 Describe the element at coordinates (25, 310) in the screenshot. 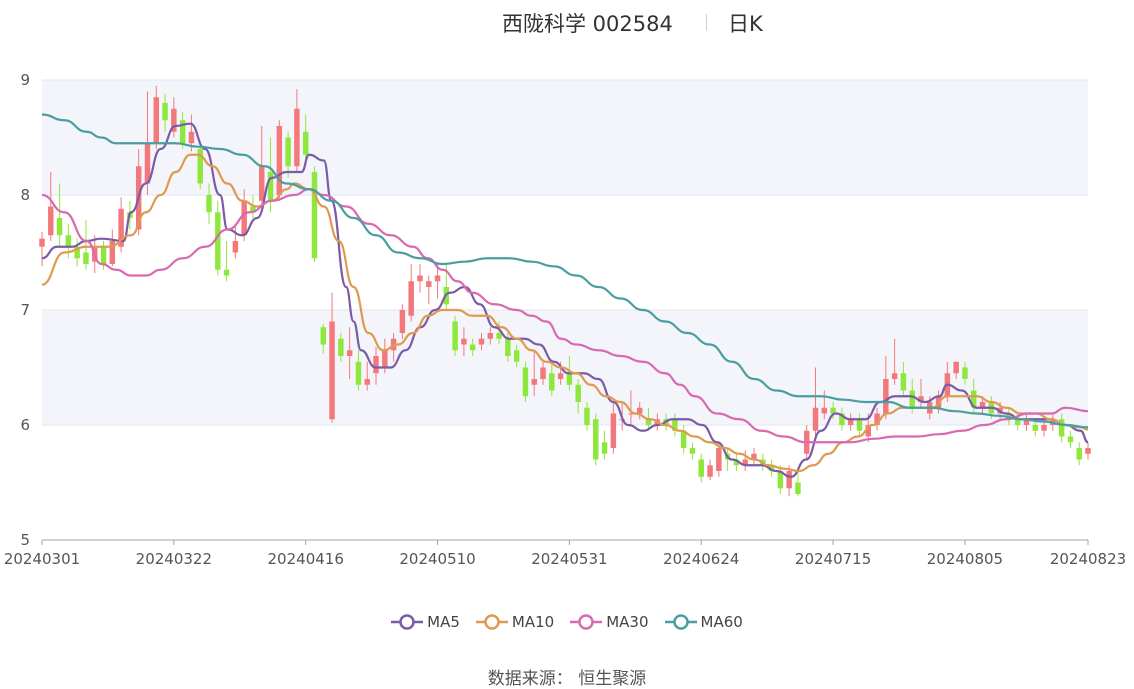

I see `y-tick-label: 7` at that location.